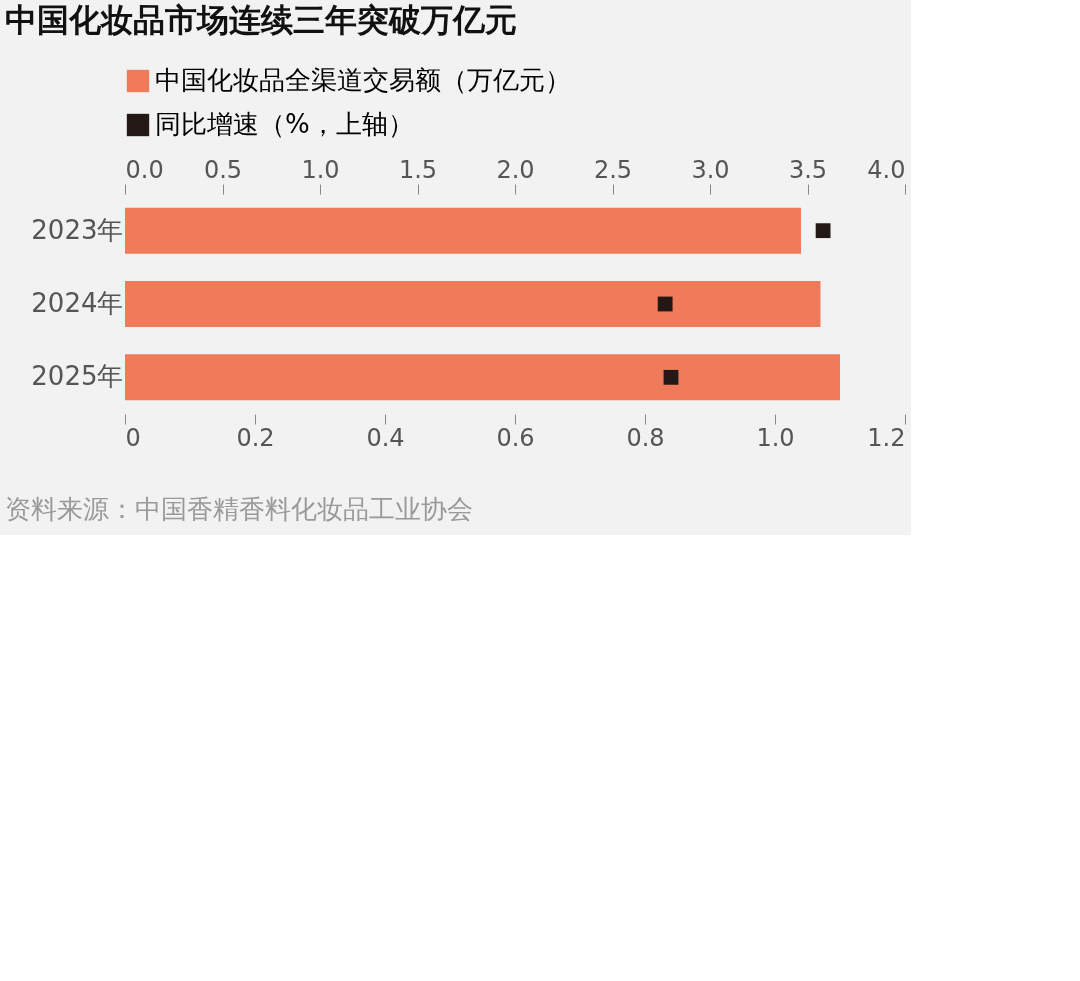 The width and height of the screenshot is (1080, 981). I want to click on y-tick-label: 2025年, so click(77, 376).